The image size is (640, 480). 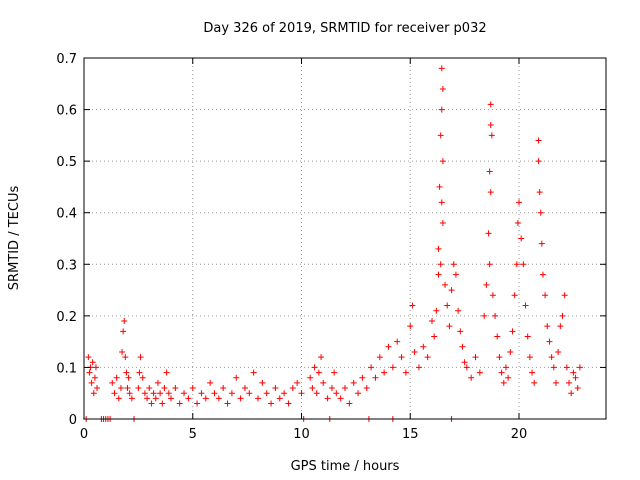 I want to click on y-tick-label: 0.2, so click(x=66, y=317).